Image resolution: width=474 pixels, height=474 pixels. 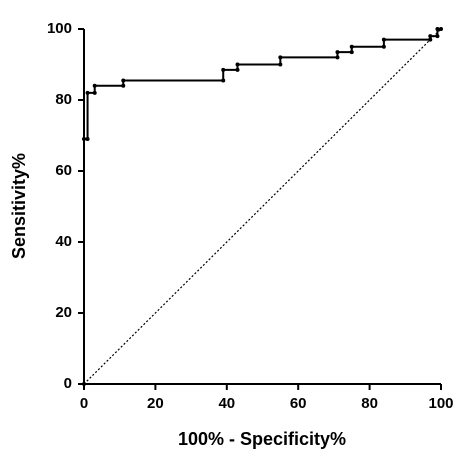 What do you see at coordinates (298, 403) in the screenshot?
I see `x-tick-label: 60` at bounding box center [298, 403].